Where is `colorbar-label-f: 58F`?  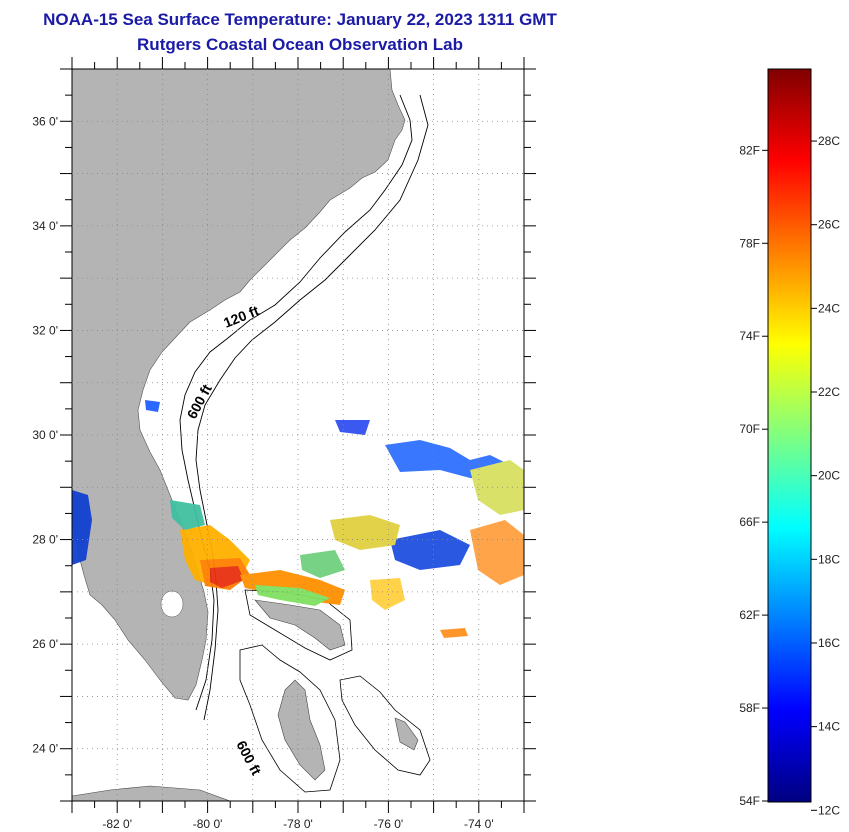 colorbar-label-f: 58F is located at coordinates (749, 708).